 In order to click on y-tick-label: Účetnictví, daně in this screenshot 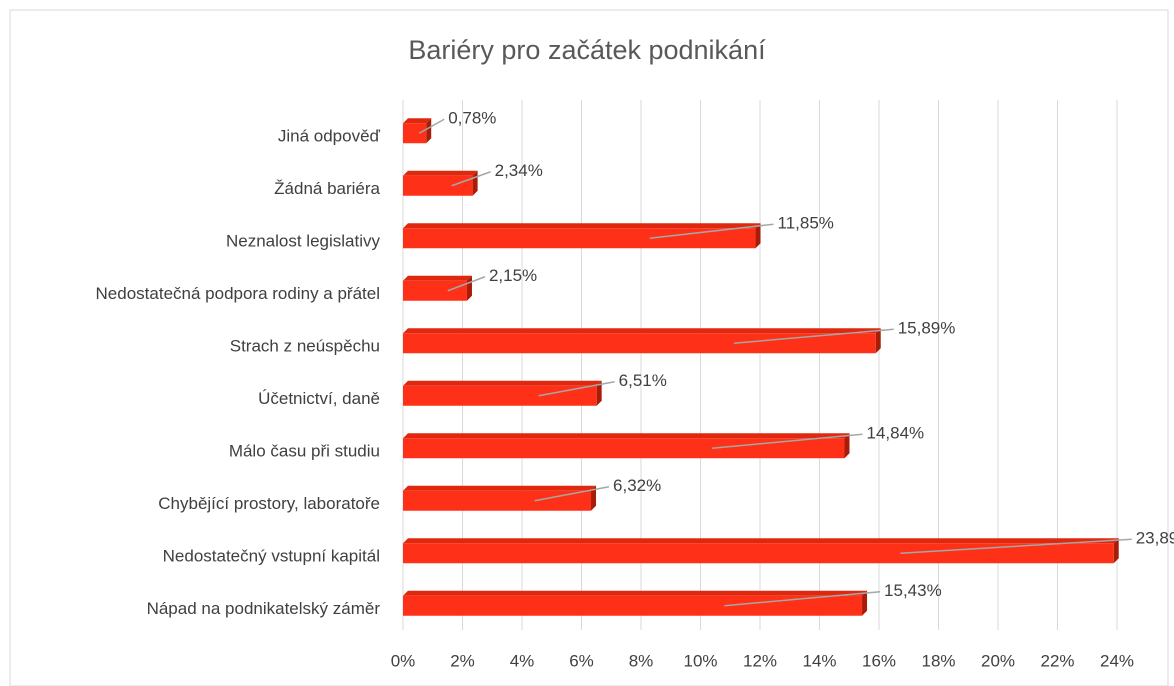, I will do `click(319, 398)`.